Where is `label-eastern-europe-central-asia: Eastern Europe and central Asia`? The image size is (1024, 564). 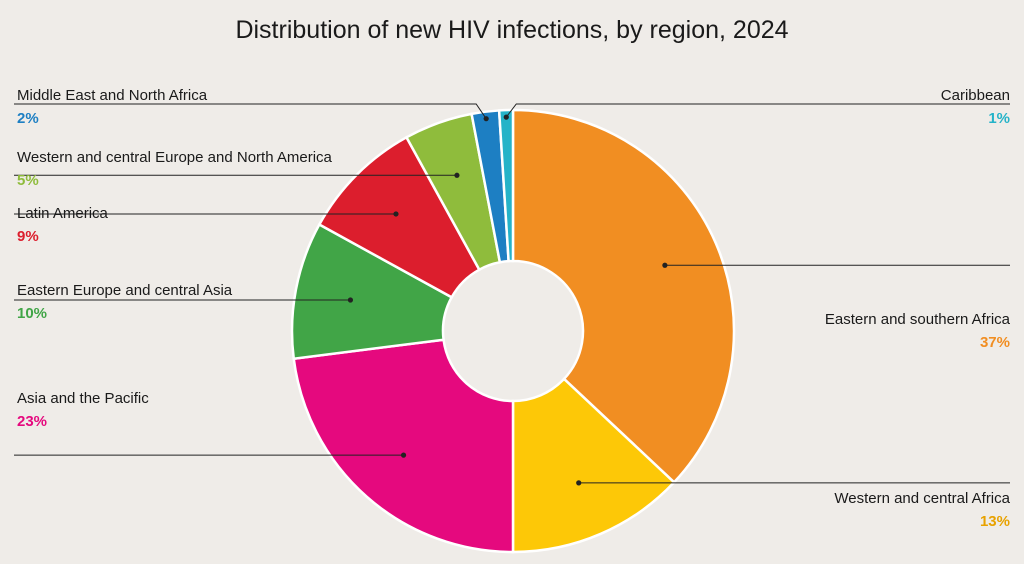 label-eastern-europe-central-asia: Eastern Europe and central Asia is located at coordinates (125, 290).